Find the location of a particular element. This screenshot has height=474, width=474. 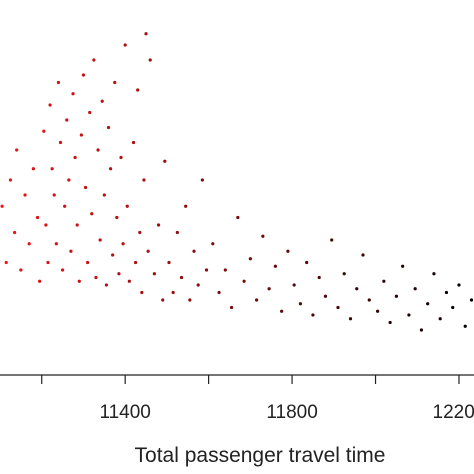

x-axis-label: Total passenger travel time is located at coordinates (260, 455).